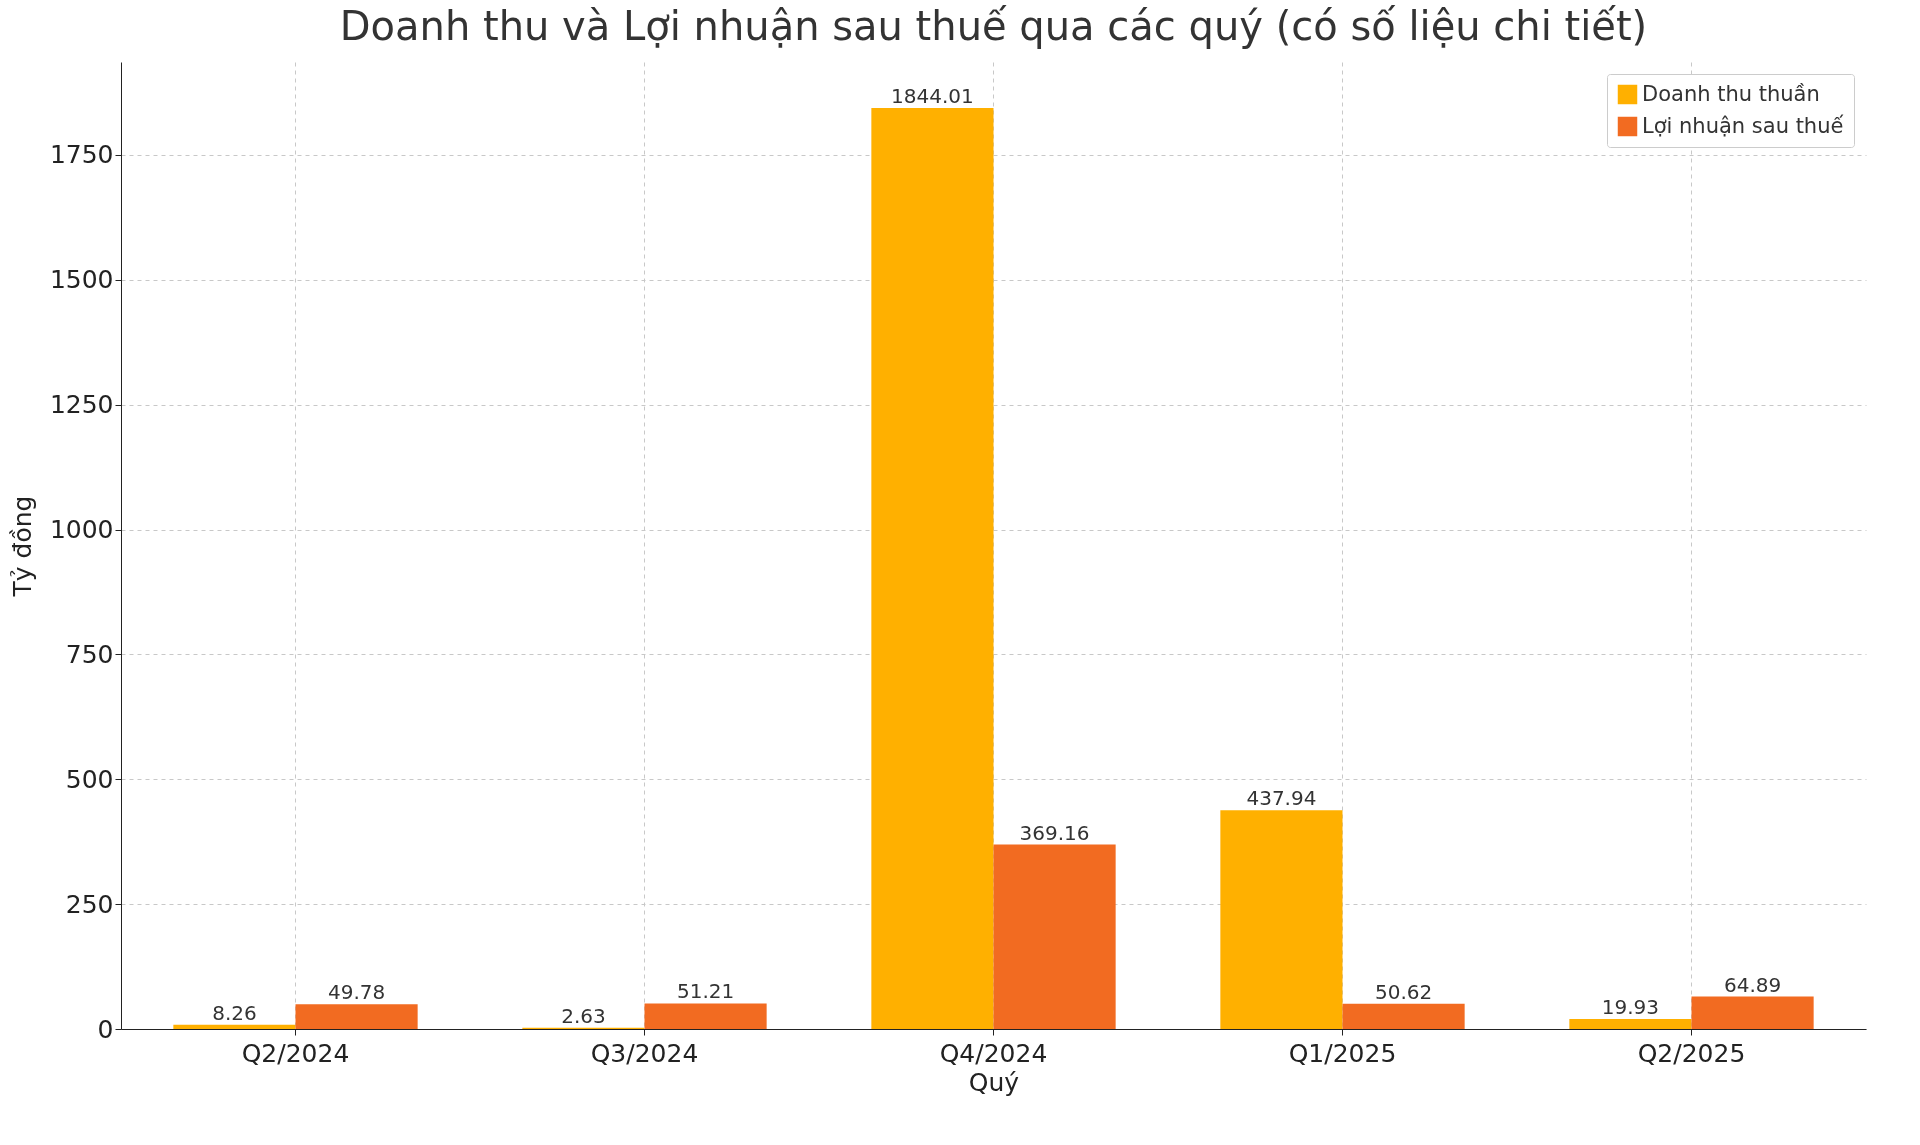  What do you see at coordinates (234, 1012) in the screenshot?
I see `data-label: 8.26` at bounding box center [234, 1012].